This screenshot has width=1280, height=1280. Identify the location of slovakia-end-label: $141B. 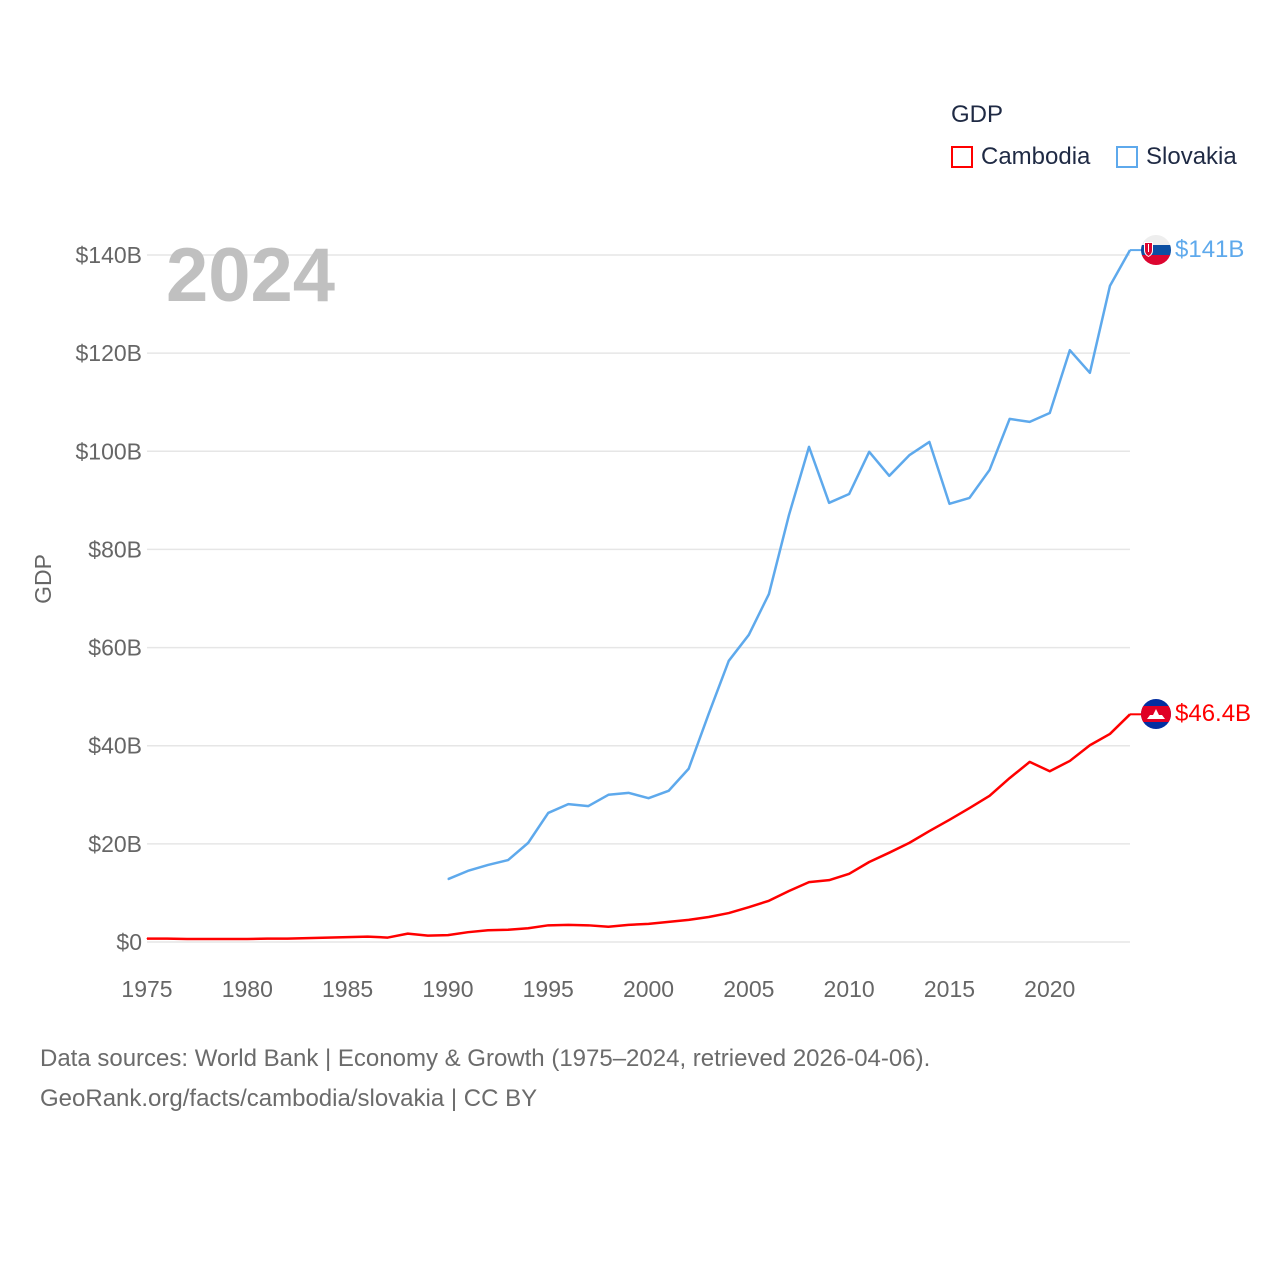
(1209, 249).